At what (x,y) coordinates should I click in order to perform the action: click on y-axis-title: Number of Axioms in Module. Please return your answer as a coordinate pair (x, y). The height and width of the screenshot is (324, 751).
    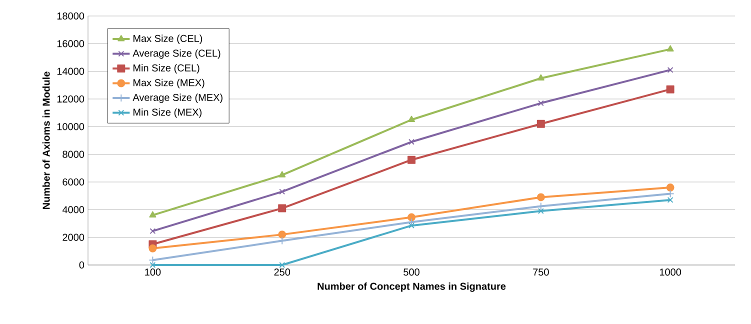
    Looking at the image, I should click on (46, 140).